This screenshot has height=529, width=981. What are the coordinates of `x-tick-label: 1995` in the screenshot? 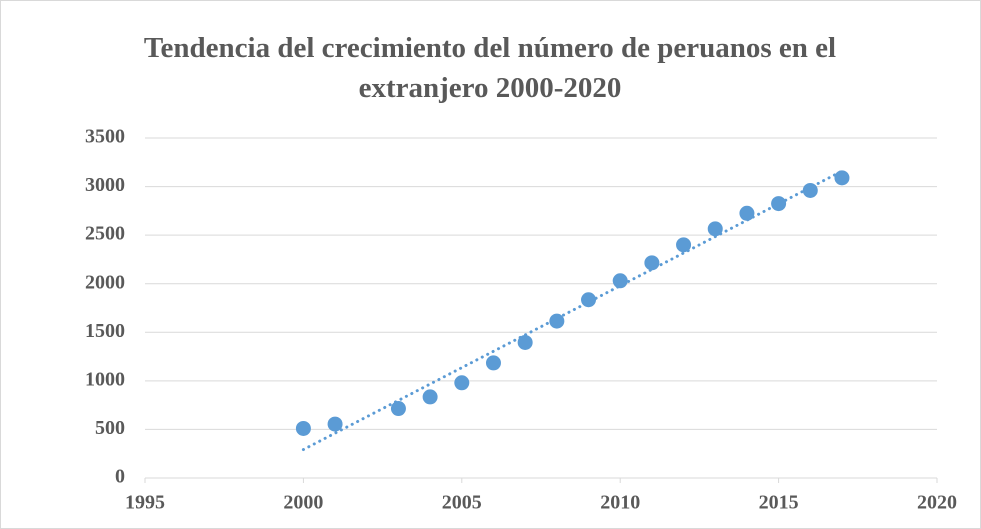 It's located at (145, 503).